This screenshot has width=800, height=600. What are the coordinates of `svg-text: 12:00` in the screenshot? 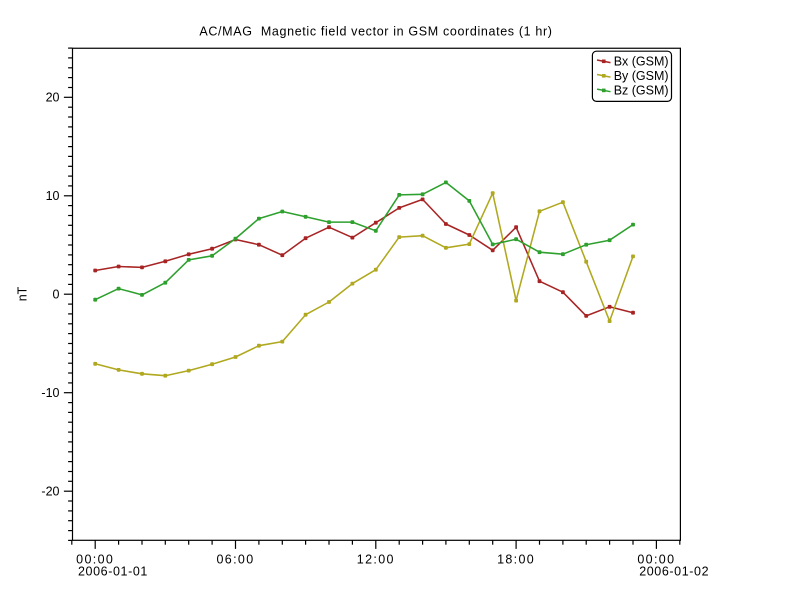 It's located at (376, 560).